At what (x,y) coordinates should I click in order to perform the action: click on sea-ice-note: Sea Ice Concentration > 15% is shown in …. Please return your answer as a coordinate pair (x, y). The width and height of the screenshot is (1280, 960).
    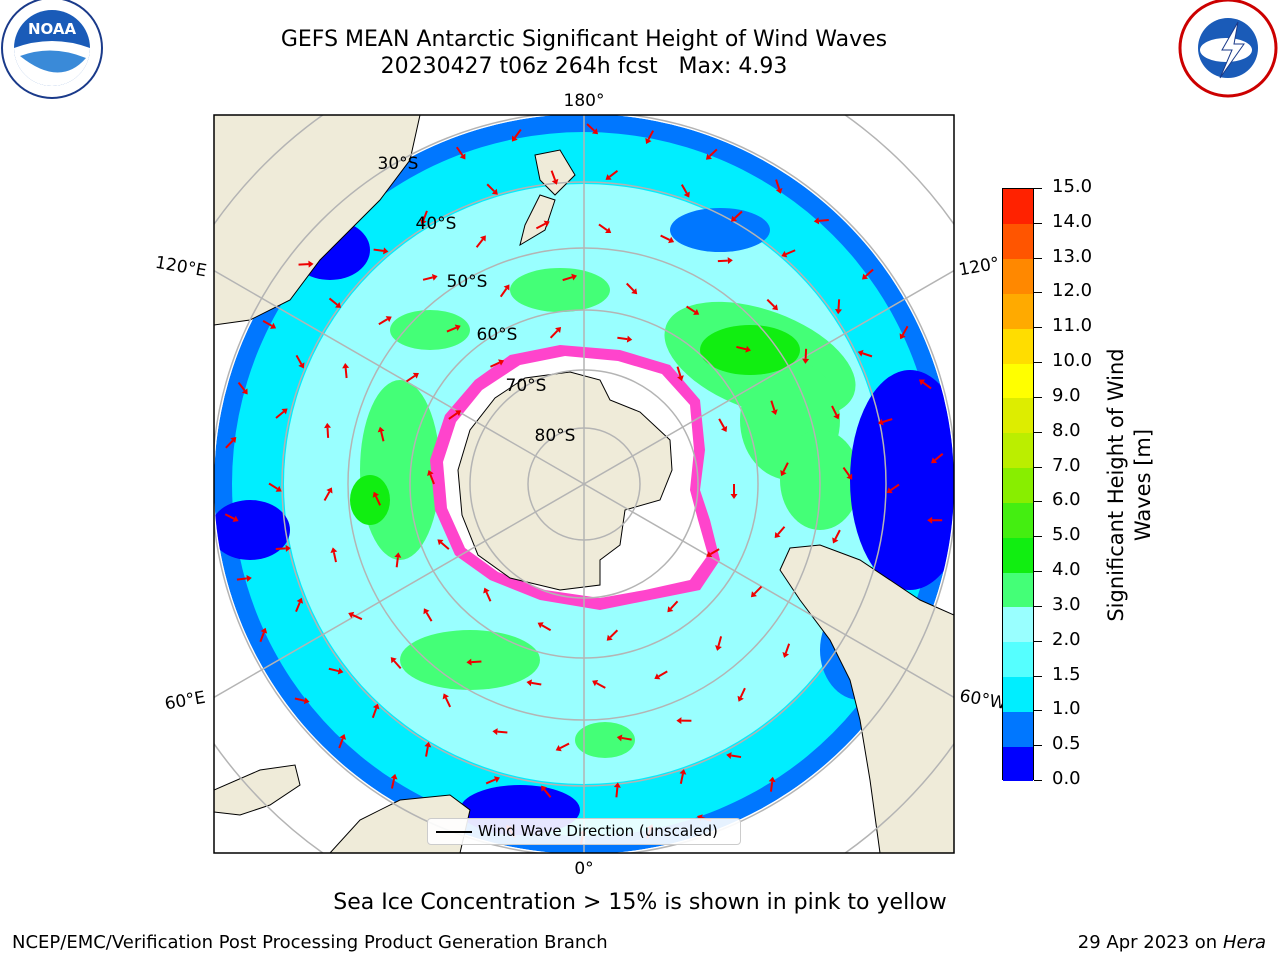
    Looking at the image, I should click on (640, 902).